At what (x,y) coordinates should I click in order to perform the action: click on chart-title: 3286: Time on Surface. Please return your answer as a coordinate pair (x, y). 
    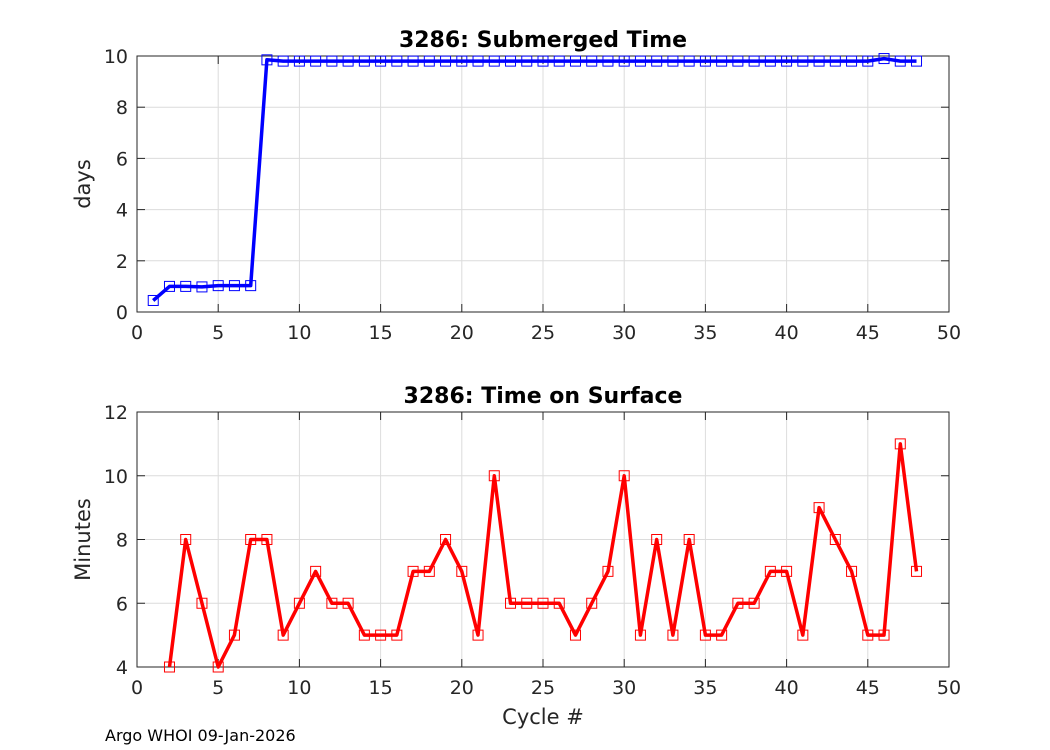
    Looking at the image, I should click on (543, 396).